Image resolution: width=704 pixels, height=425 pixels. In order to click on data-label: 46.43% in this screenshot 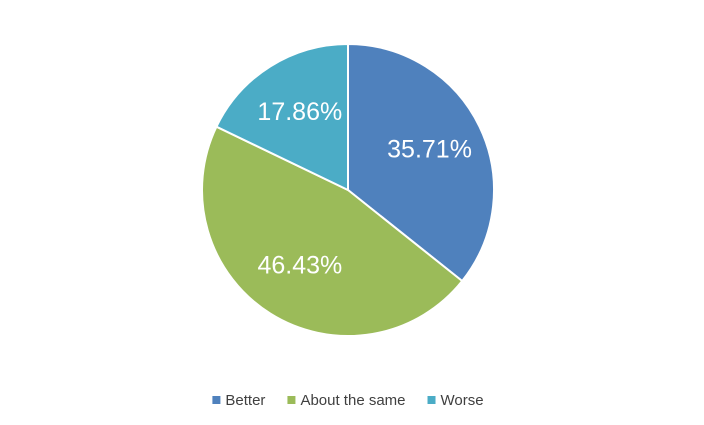, I will do `click(299, 265)`.